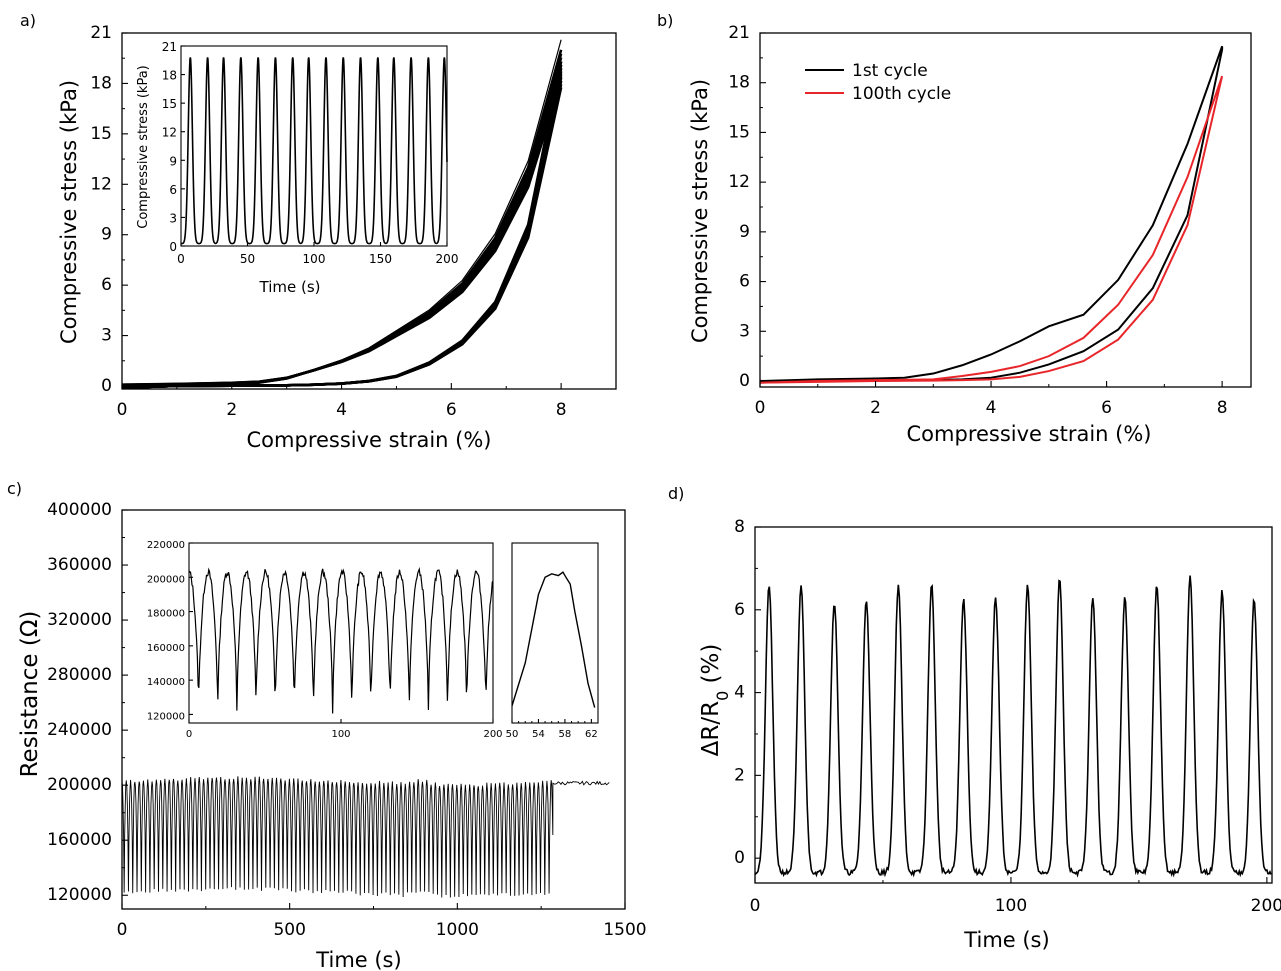  I want to click on panel-a-loading-curve, so click(342, 233).